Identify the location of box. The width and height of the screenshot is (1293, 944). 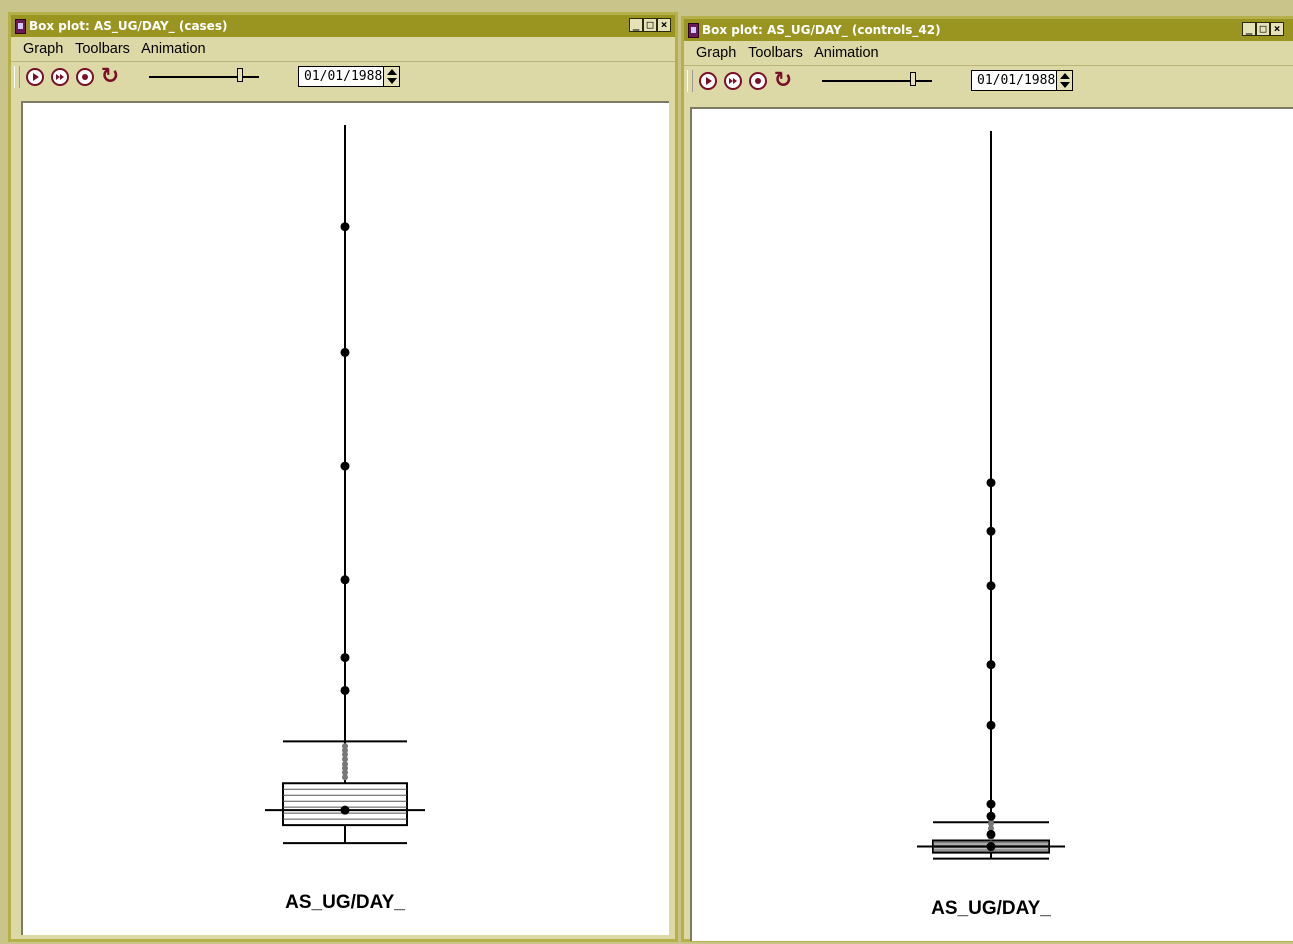
(345, 804).